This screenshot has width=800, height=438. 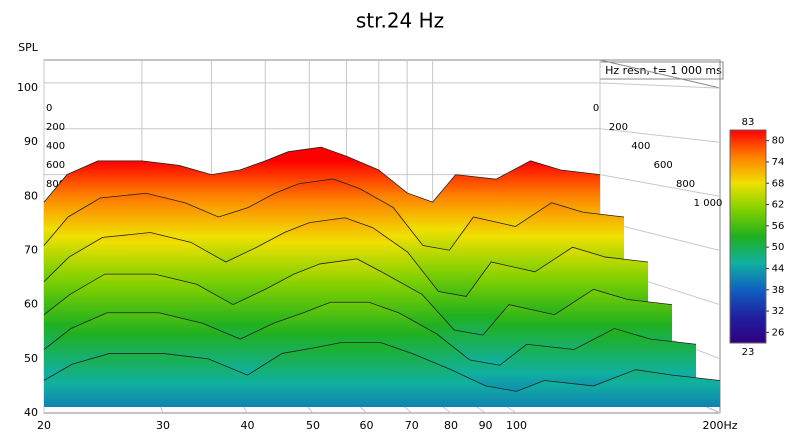 I want to click on colorbar-label: 32, so click(x=778, y=311).